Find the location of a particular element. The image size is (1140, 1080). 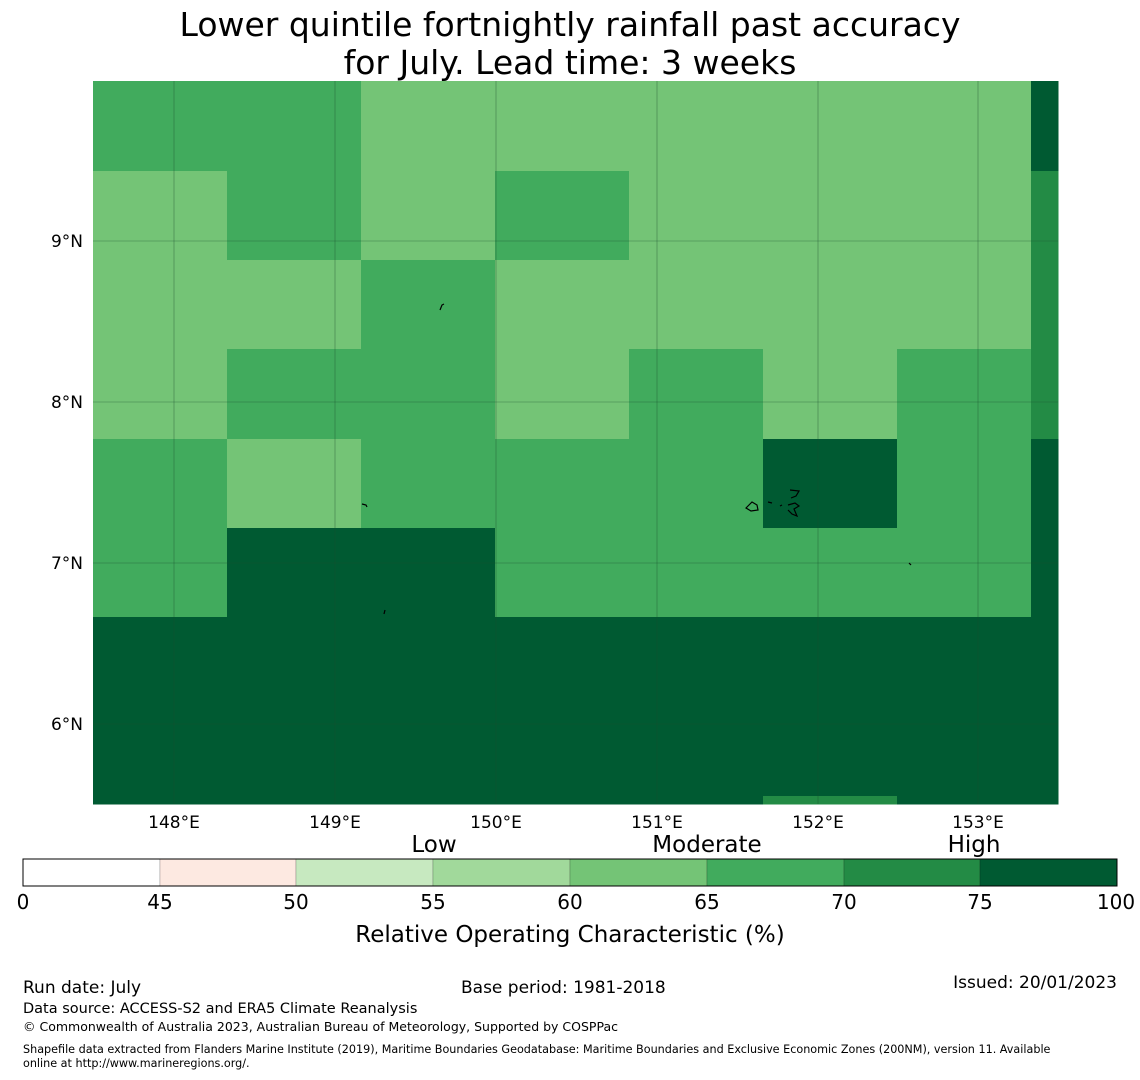

category-label-moderate: Moderate is located at coordinates (706, 845).